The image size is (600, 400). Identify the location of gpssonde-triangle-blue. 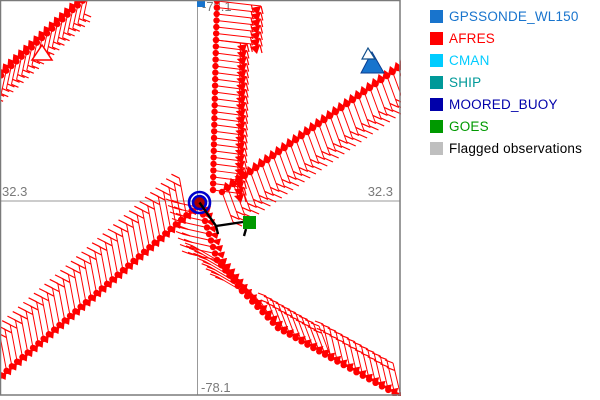
(372, 62).